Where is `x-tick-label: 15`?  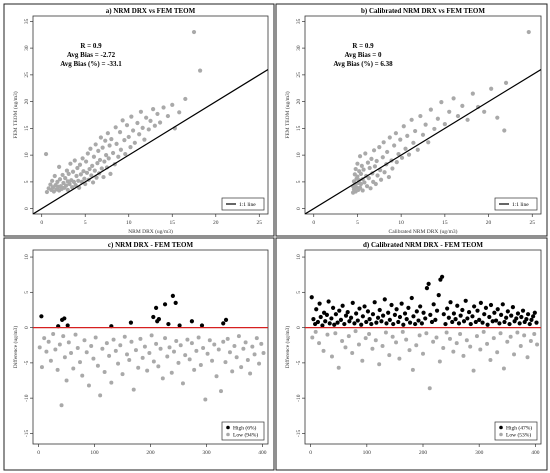
x-tick-label: 15 is located at coordinates (445, 223).